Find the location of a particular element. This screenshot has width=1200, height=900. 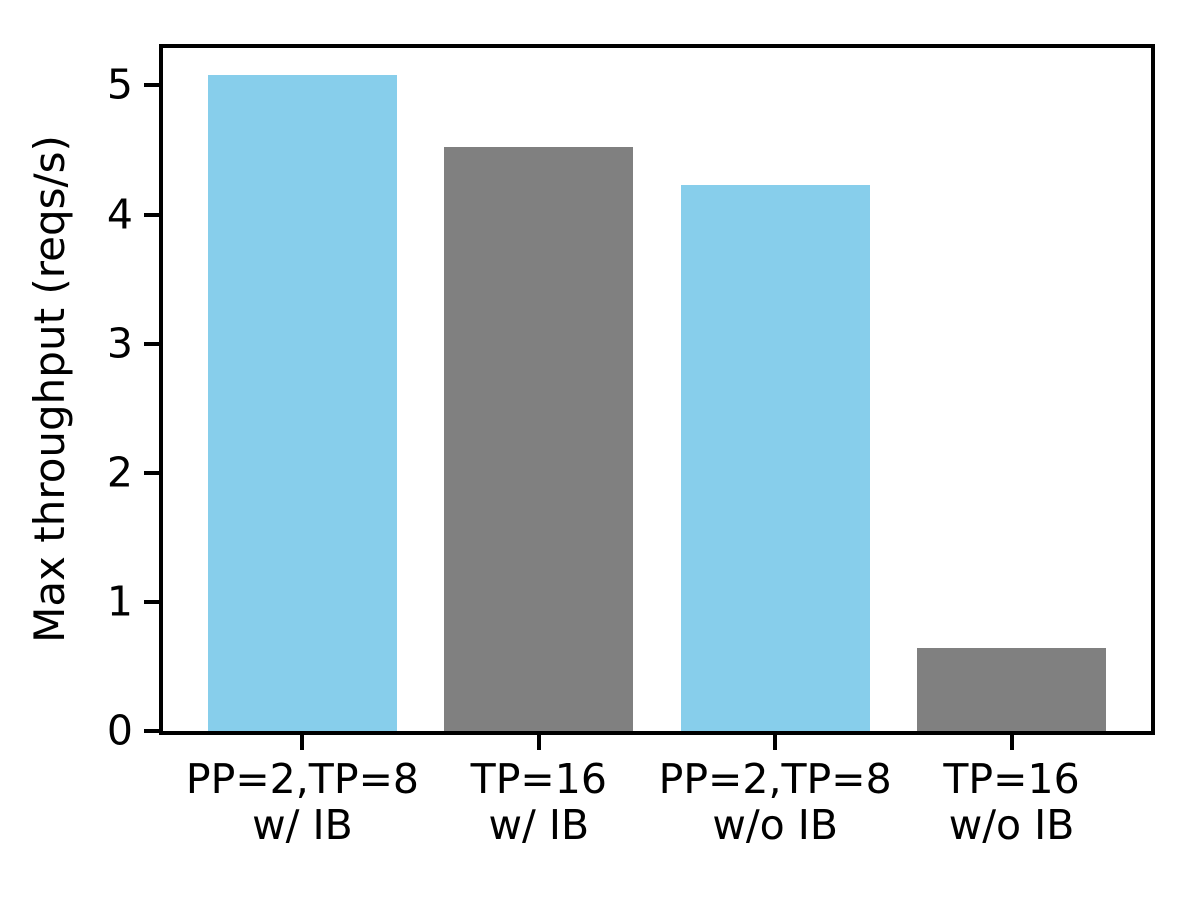

y-tick-label: 2 is located at coordinates (119, 472).